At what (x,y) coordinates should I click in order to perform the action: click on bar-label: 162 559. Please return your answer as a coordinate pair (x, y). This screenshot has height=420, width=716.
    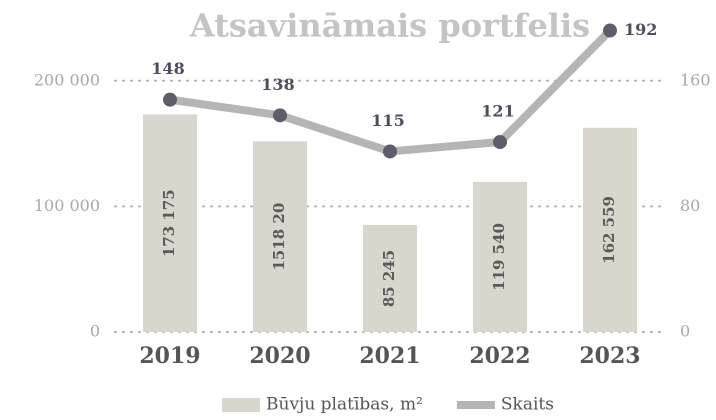
    Looking at the image, I should click on (609, 230).